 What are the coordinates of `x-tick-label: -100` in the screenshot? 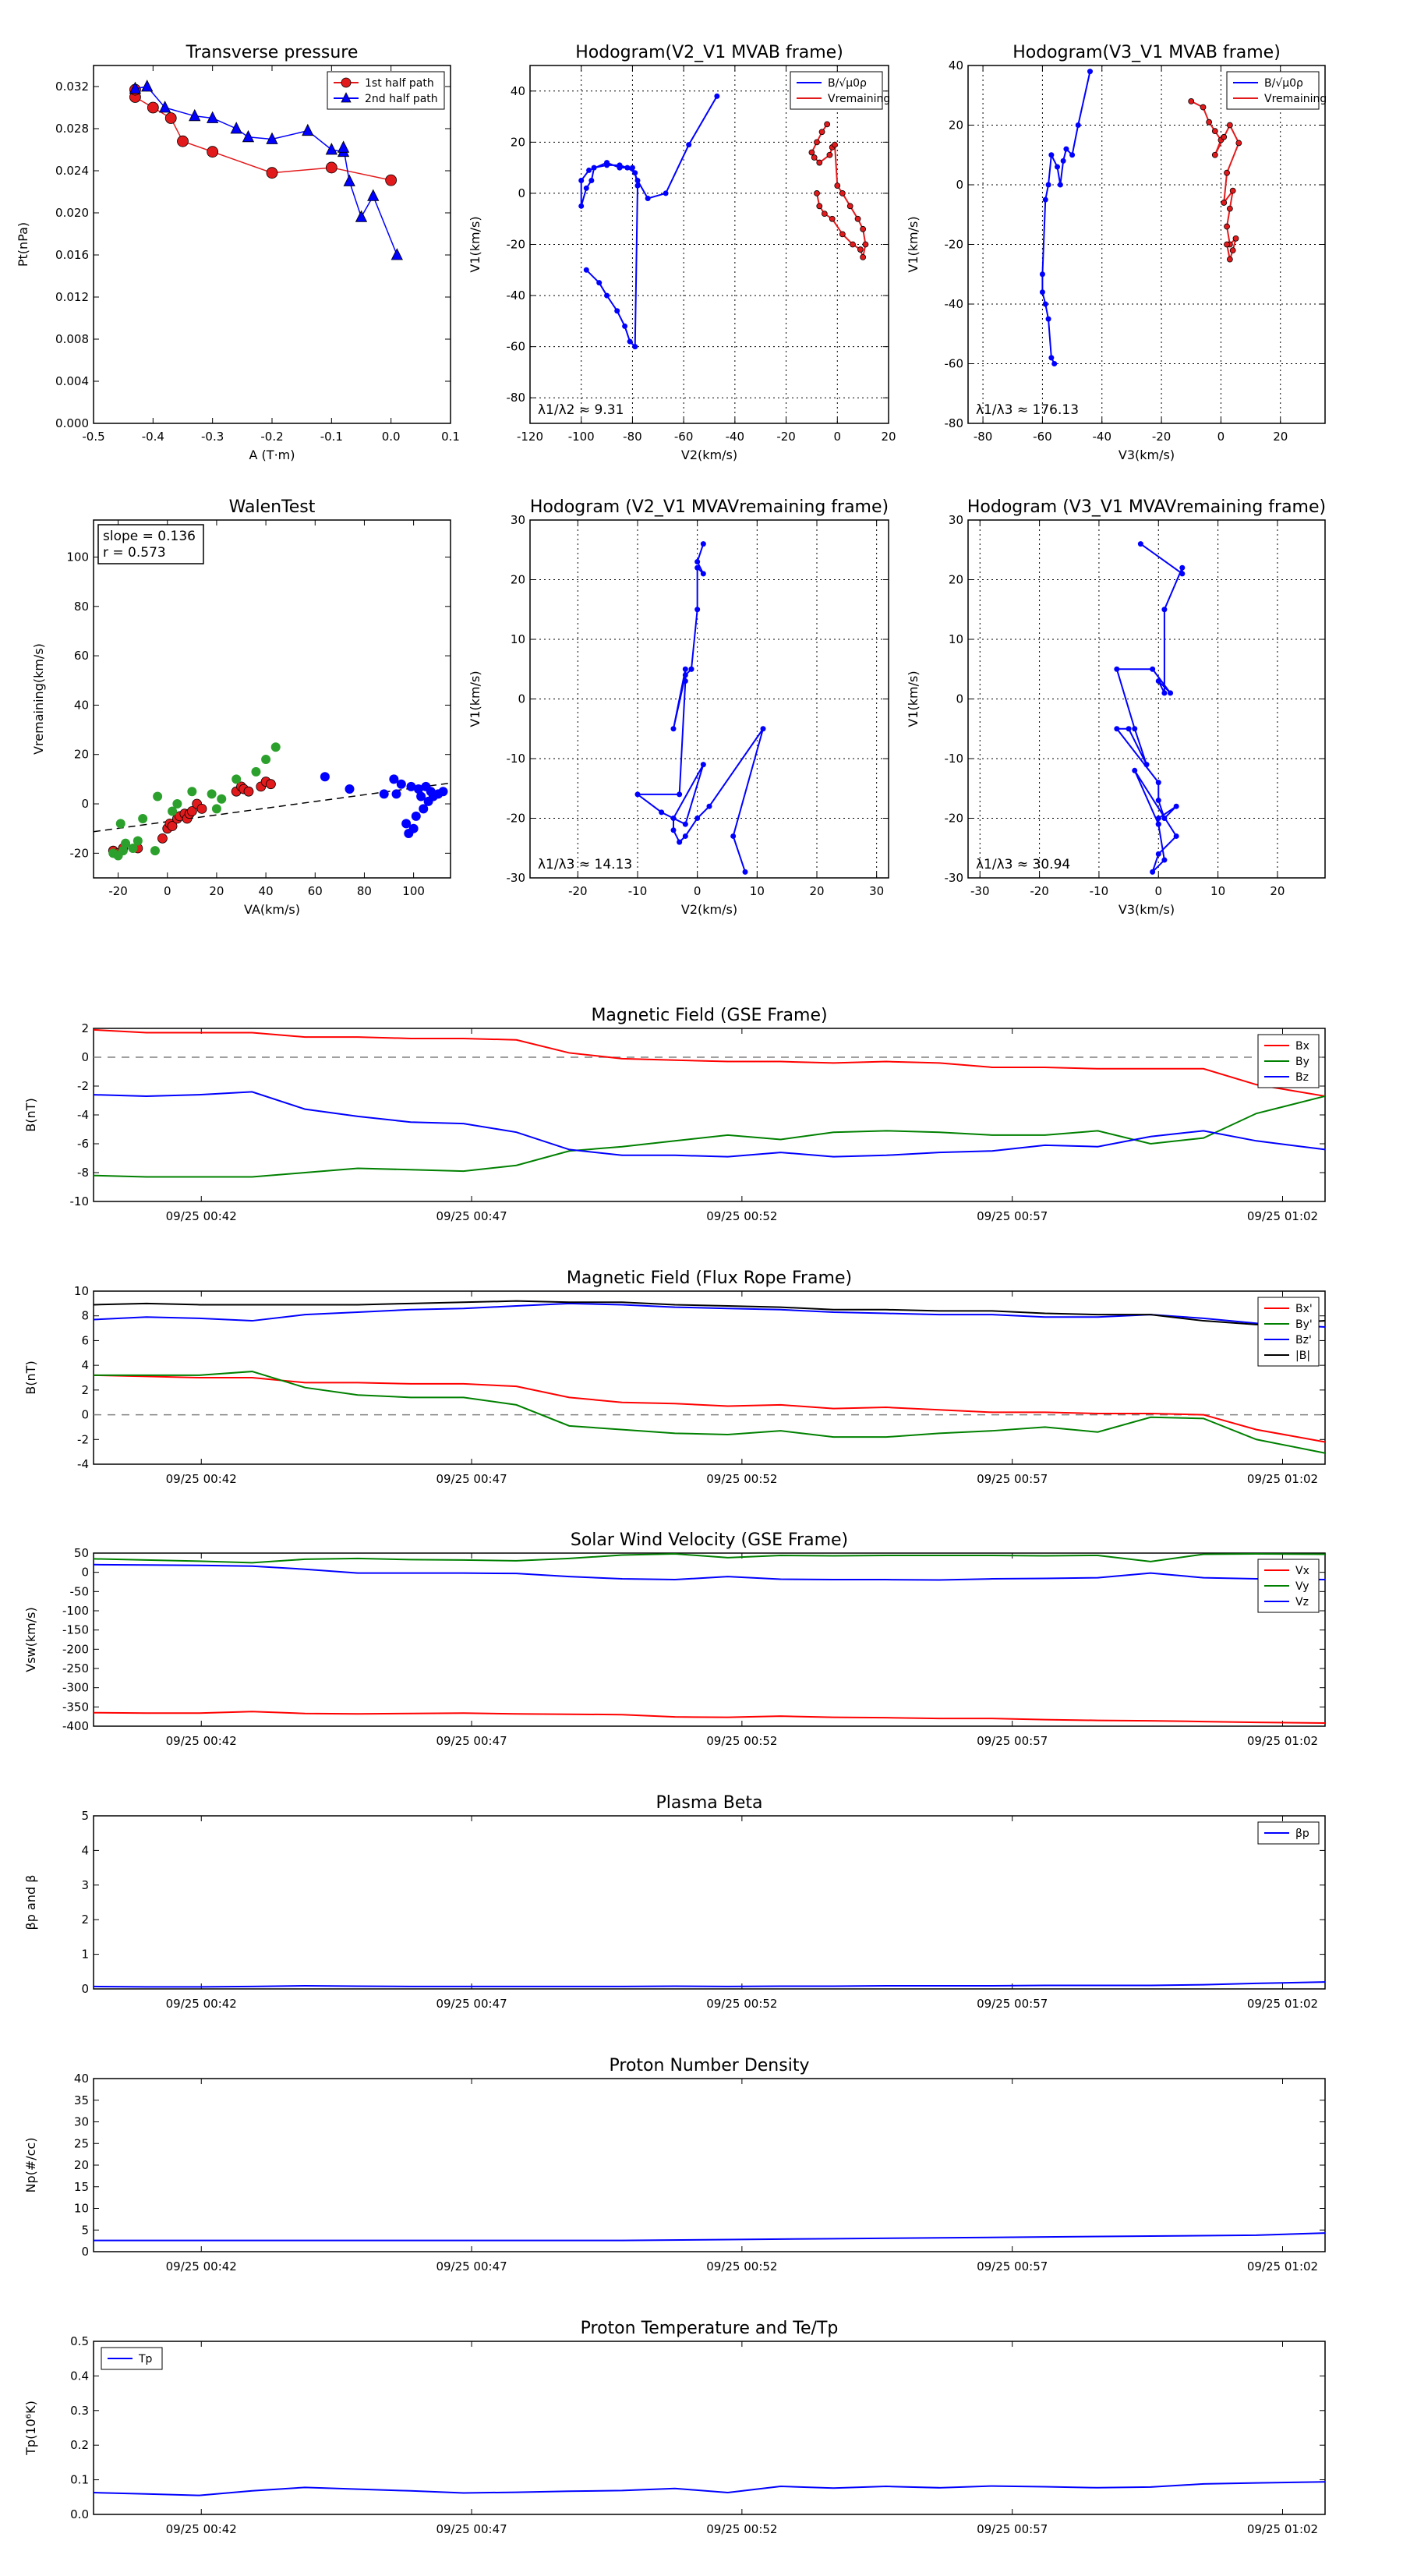 It's located at (581, 437).